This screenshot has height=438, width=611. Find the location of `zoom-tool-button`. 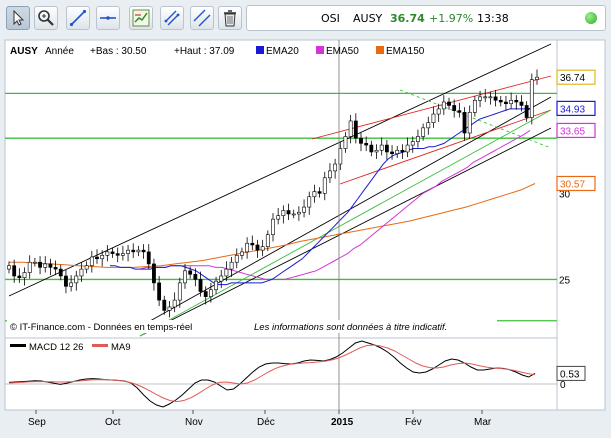

zoom-tool-button is located at coordinates (46, 18).